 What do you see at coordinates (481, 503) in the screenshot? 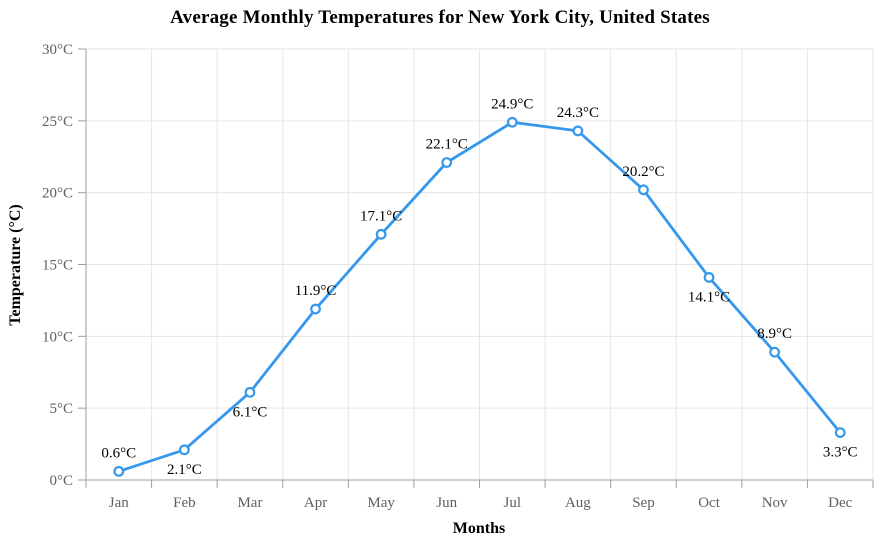
I see `x-tick-labels: Jan Feb Mar Apr May Jun Jul Aug Sep Oct Nov Dec` at bounding box center [481, 503].